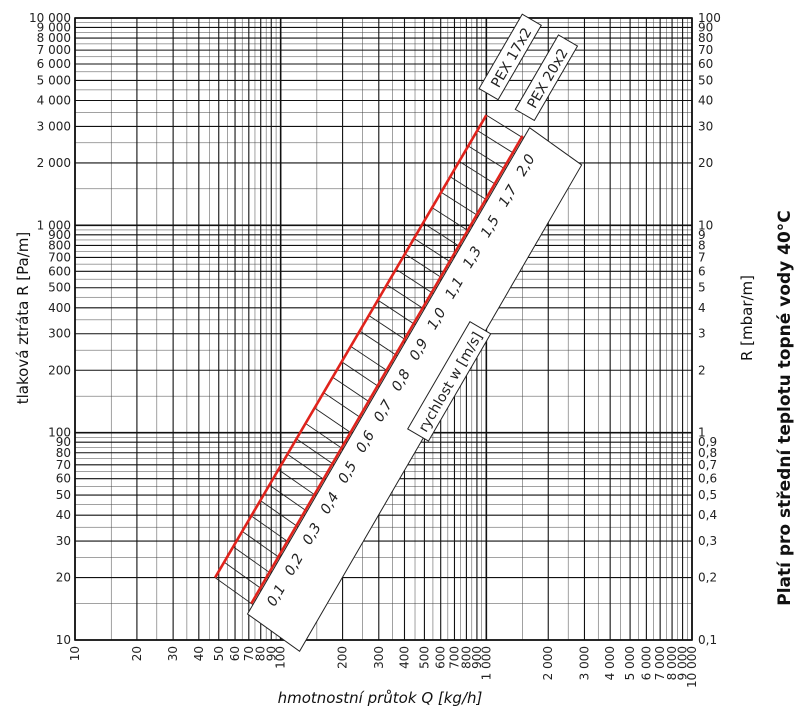 This screenshot has height=715, width=801. What do you see at coordinates (424, 657) in the screenshot?
I see `x-tick-label: 500` at bounding box center [424, 657].